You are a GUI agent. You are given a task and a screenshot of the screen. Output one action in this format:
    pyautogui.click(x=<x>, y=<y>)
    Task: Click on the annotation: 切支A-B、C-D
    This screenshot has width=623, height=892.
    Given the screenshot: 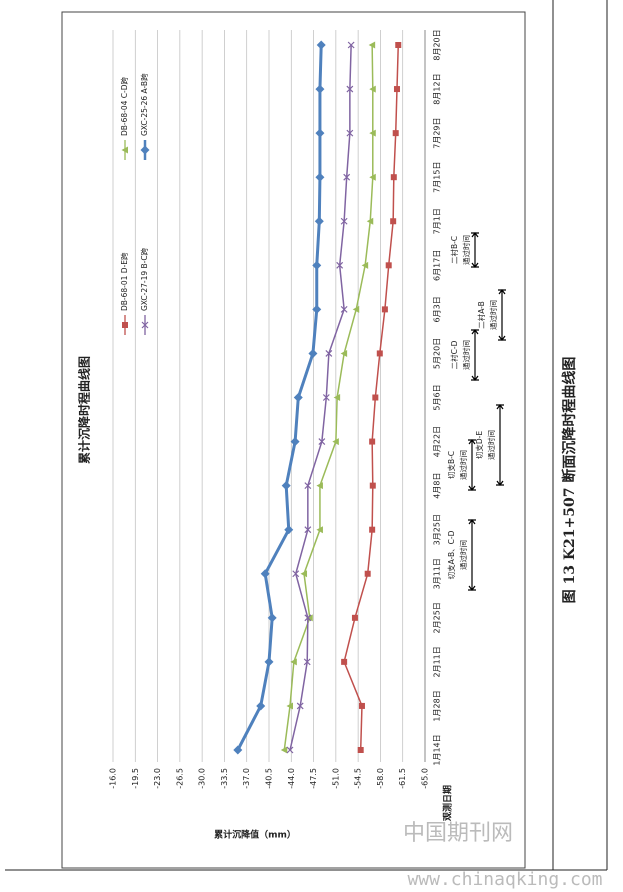 What is the action you would take?
    pyautogui.click(x=451, y=554)
    